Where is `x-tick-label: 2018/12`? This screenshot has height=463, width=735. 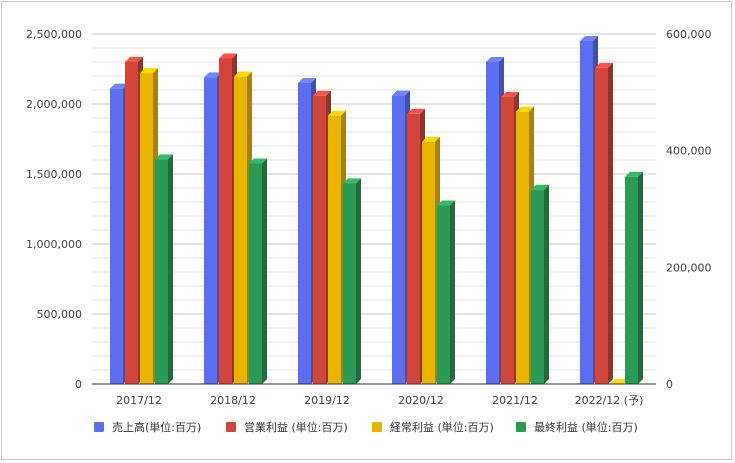 x-tick-label: 2018/12 is located at coordinates (233, 400).